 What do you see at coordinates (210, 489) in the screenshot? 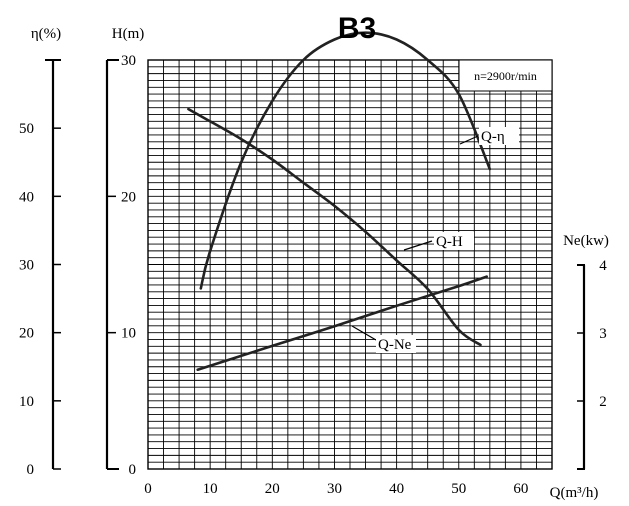
I see `x-tick-label: 10` at bounding box center [210, 489].